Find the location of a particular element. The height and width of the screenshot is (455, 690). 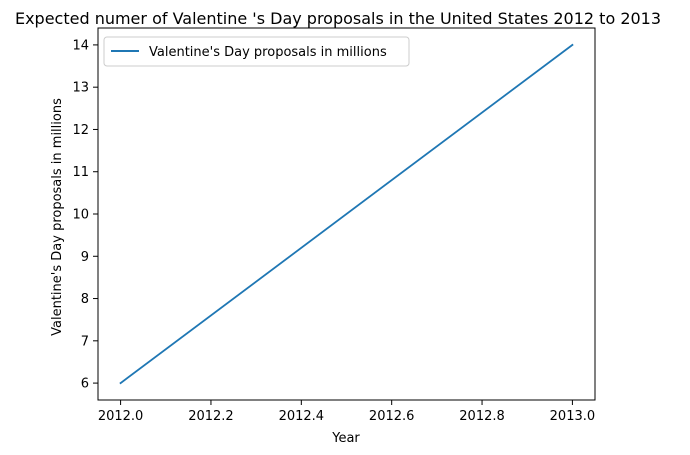

y-tick-label: 14 is located at coordinates (80, 45).